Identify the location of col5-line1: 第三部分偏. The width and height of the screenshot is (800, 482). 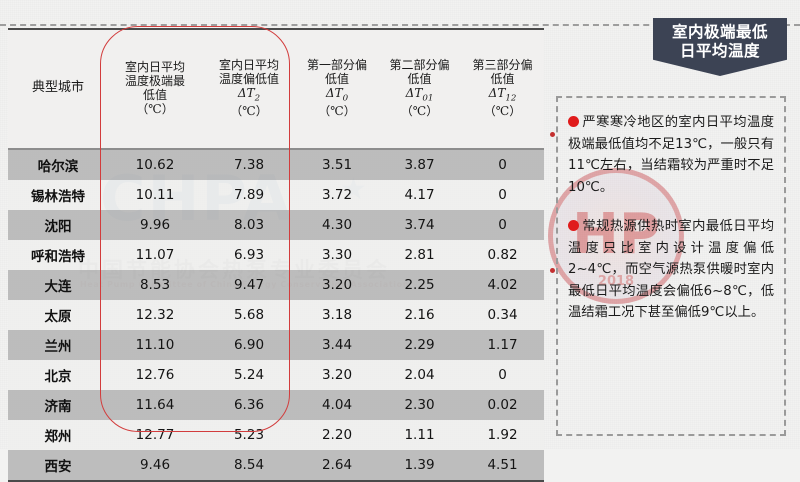
(502, 64).